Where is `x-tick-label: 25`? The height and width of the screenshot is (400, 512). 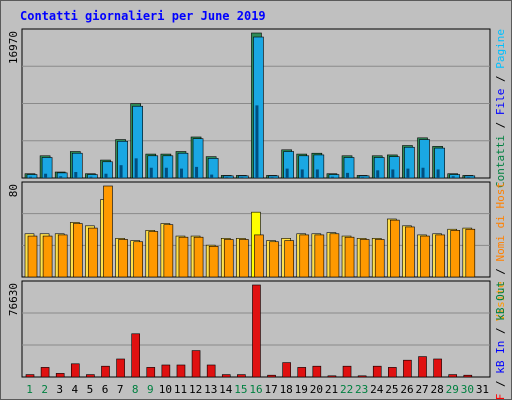 x-tick-label: 25 is located at coordinates (391, 389).